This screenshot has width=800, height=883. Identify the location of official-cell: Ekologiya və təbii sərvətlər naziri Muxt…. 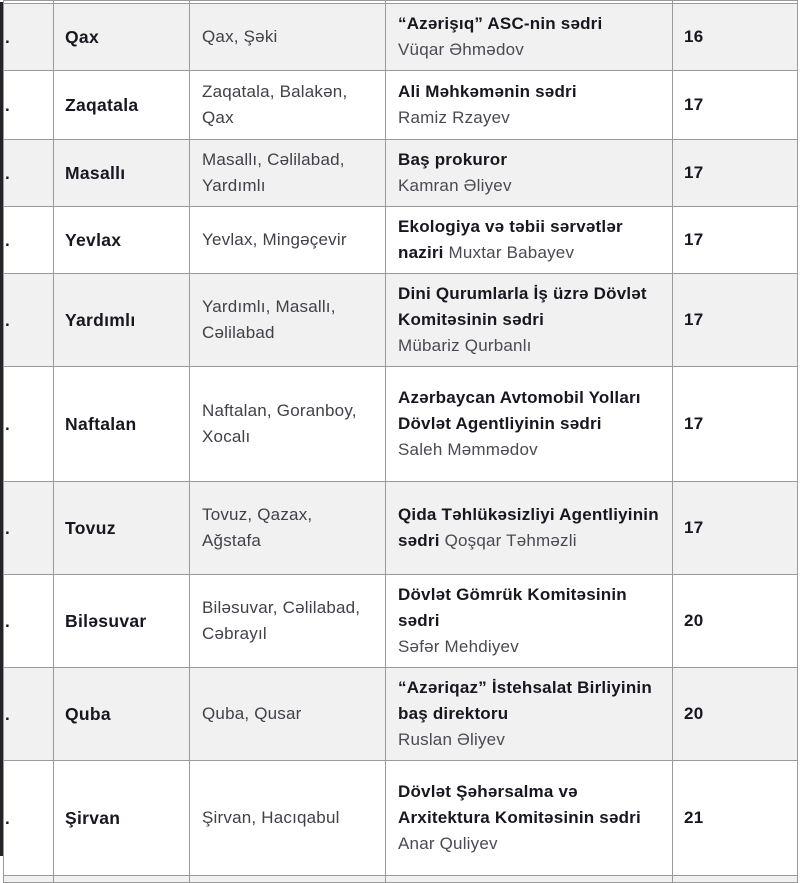
(529, 240).